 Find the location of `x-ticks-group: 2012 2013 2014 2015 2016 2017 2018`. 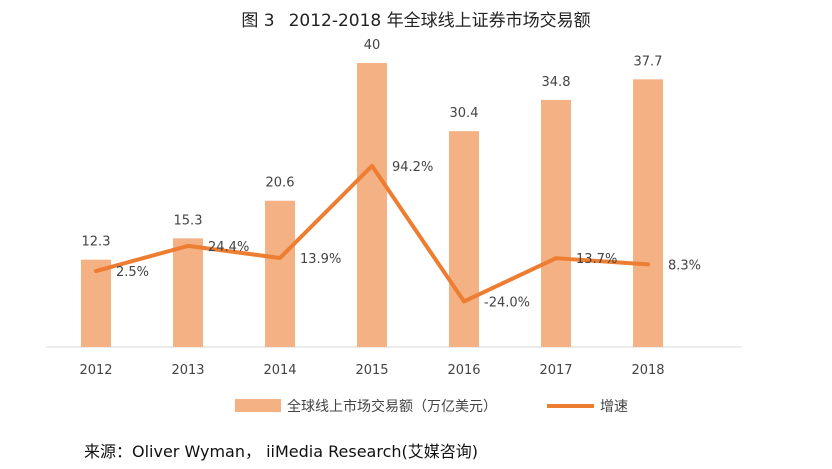

x-ticks-group: 2012 2013 2014 2015 2016 2017 2018 is located at coordinates (371, 370).